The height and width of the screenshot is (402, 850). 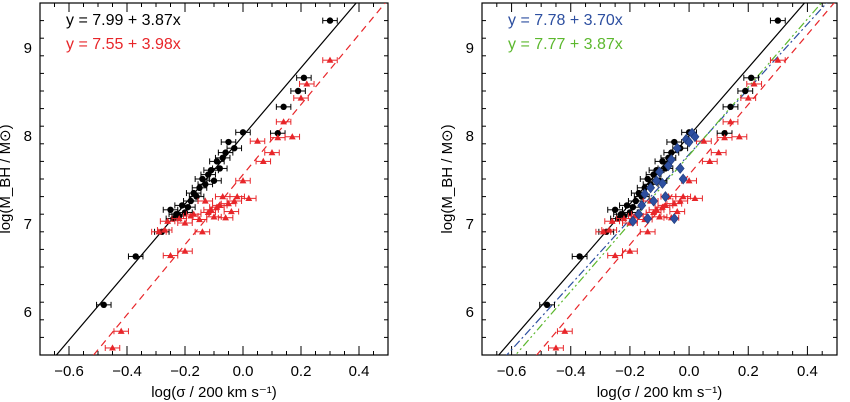 I want to click on x-tick-label: −0.2, so click(x=630, y=371).